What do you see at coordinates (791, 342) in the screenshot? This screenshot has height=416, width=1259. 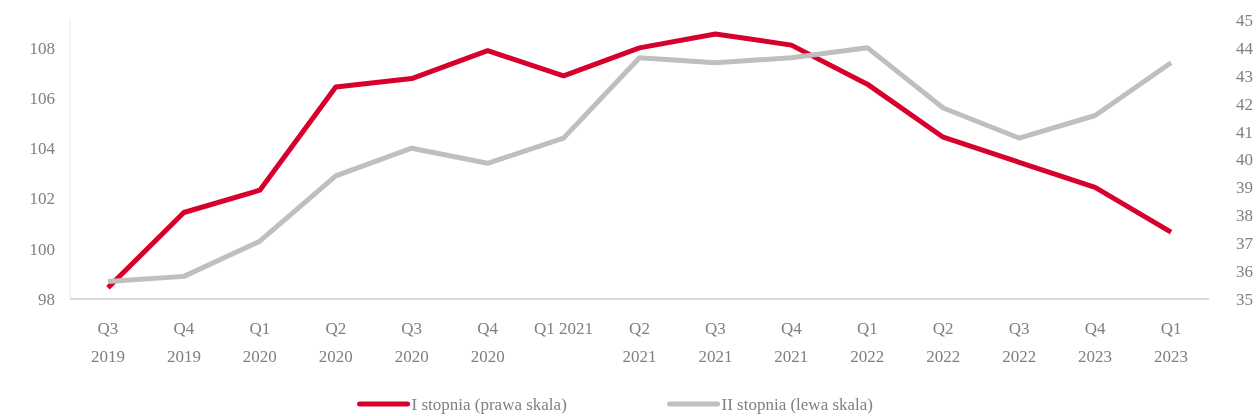 I see `x-tick-label: Q4 2021` at bounding box center [791, 342].